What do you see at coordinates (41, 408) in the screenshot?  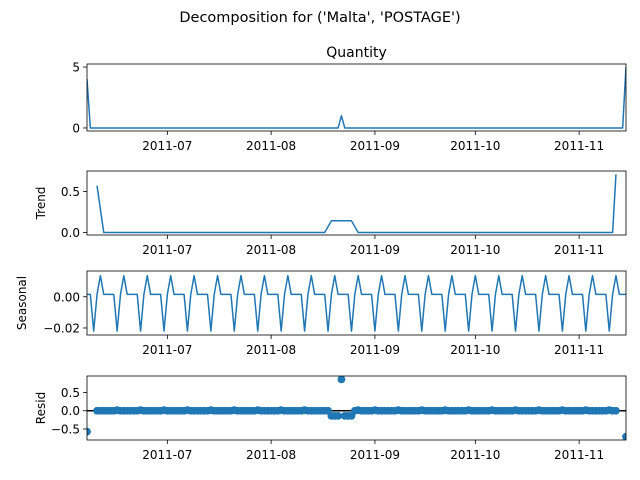 I see `y-axis-label: Resid` at bounding box center [41, 408].